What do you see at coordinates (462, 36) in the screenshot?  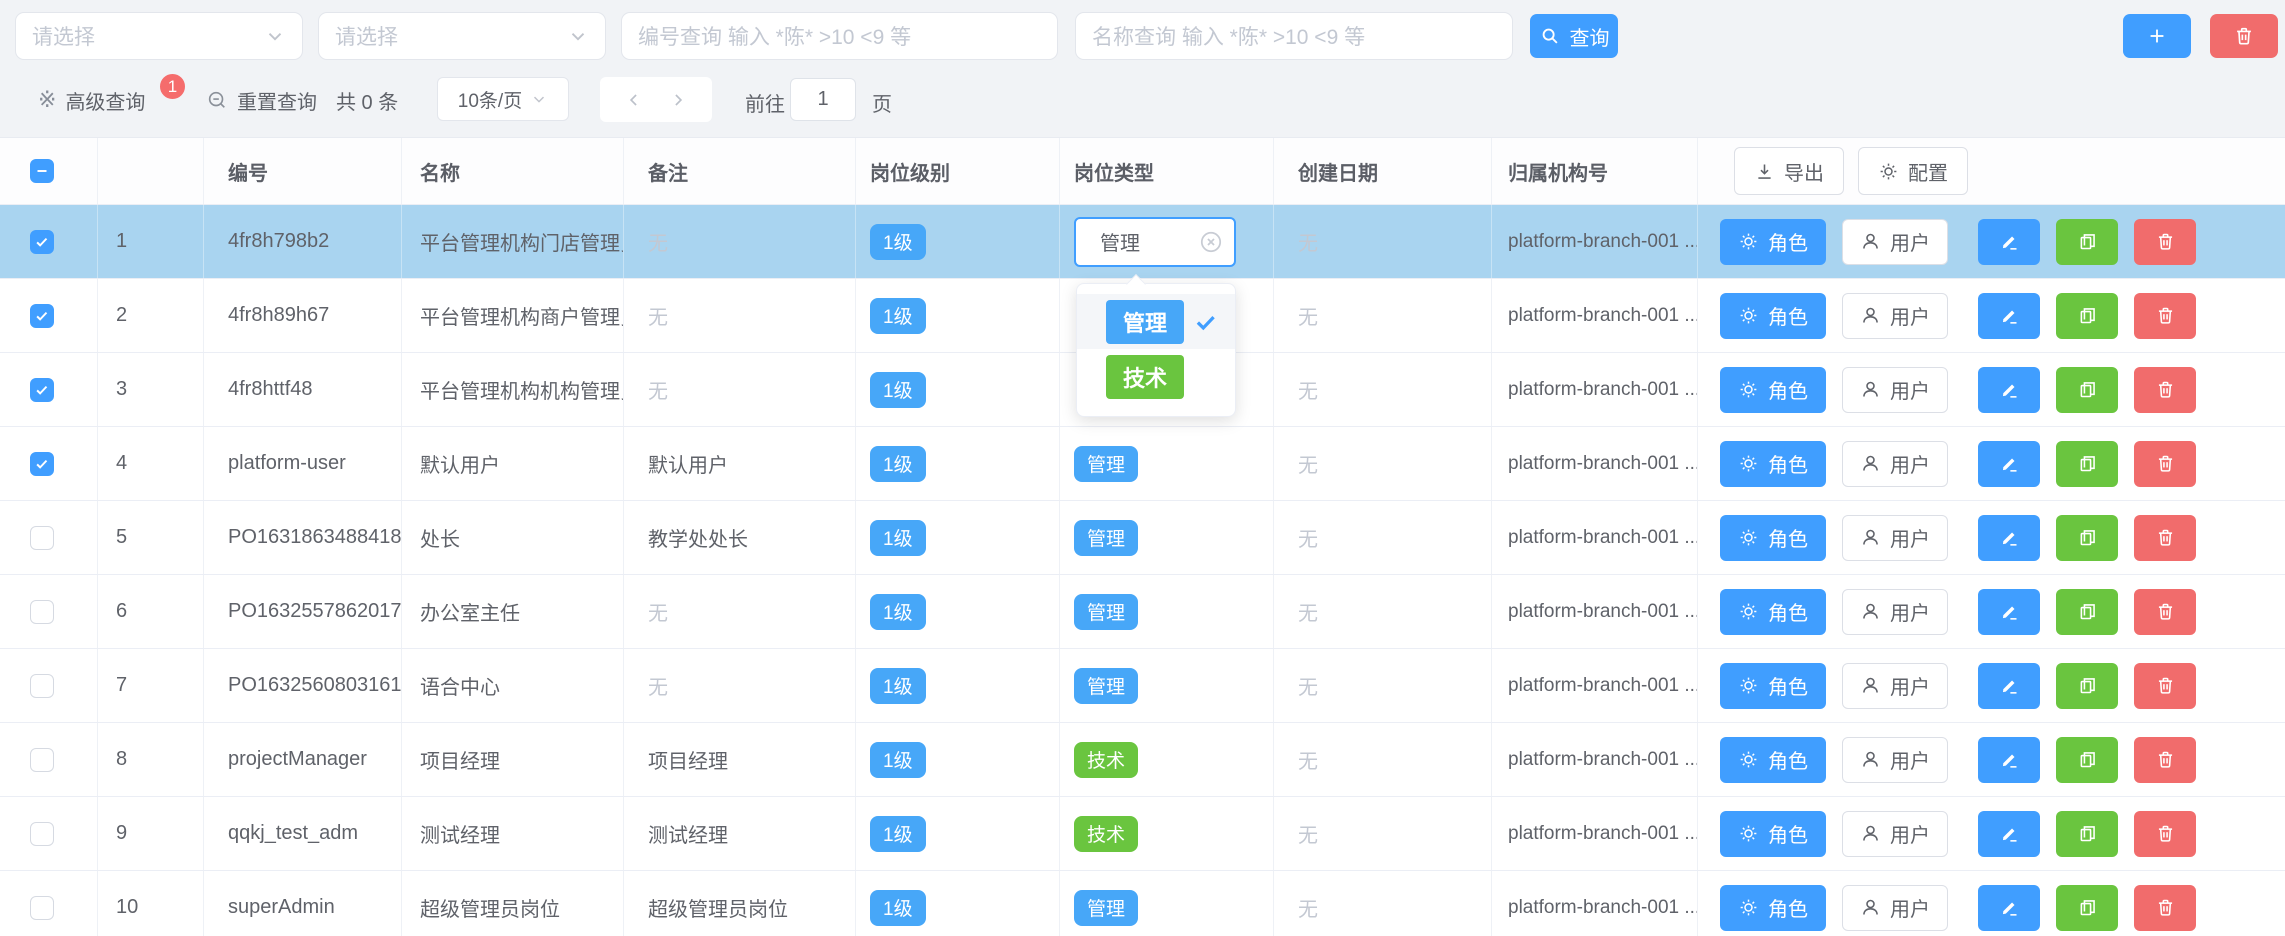 I see `filter-select-2: 请选择` at bounding box center [462, 36].